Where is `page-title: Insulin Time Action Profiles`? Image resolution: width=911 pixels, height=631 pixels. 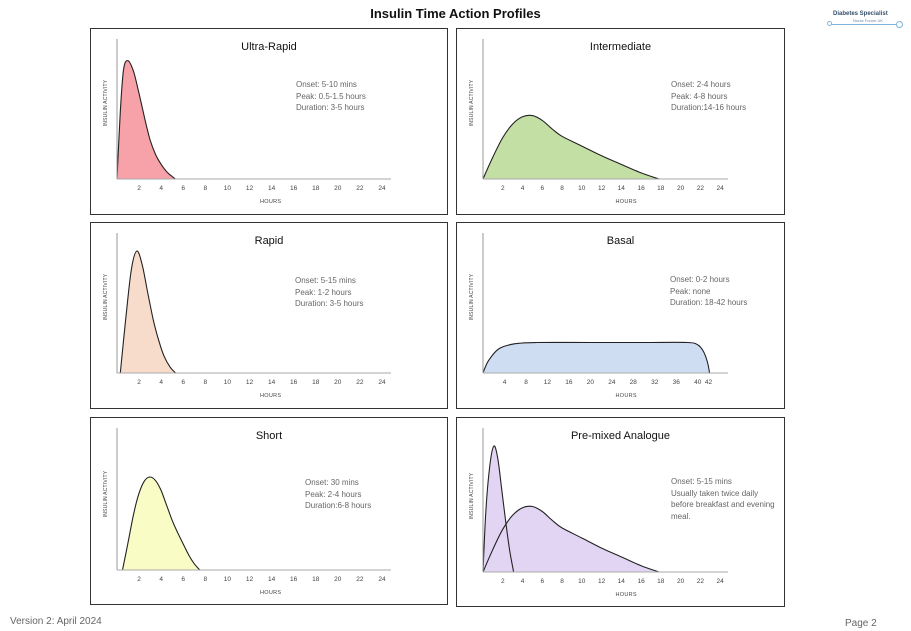
page-title: Insulin Time Action Profiles is located at coordinates (455, 13).